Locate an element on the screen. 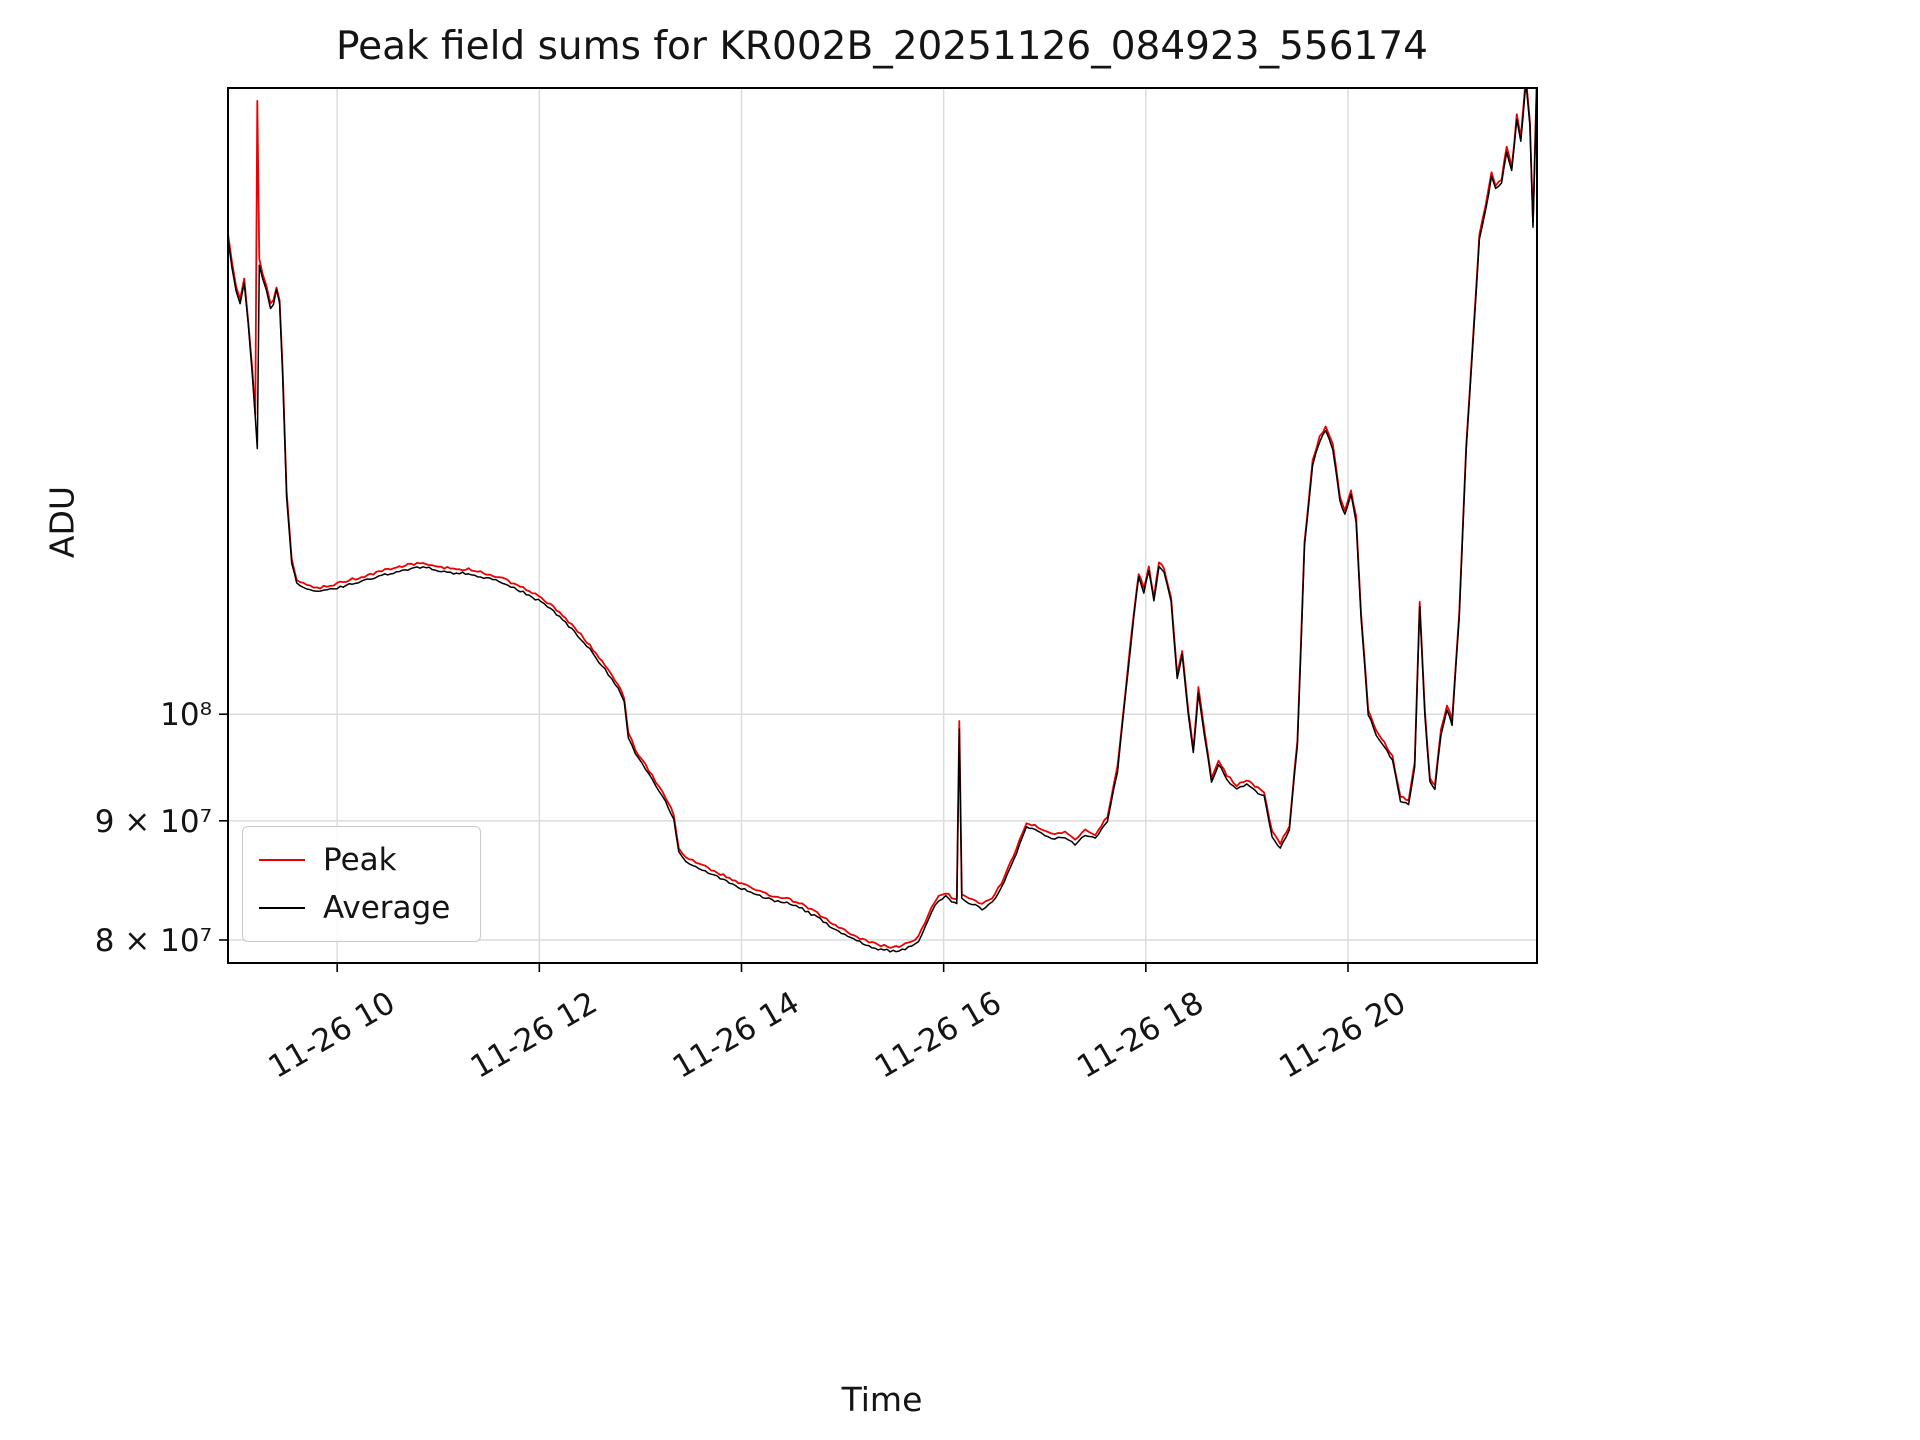  legend: Peak Average is located at coordinates (362, 884).